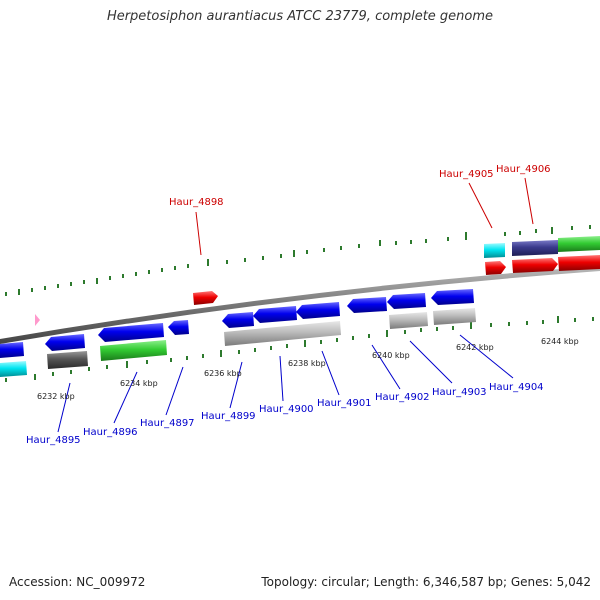 This screenshot has width=600, height=600. I want to click on gene-feature-haur-4895-prev, so click(12, 350).